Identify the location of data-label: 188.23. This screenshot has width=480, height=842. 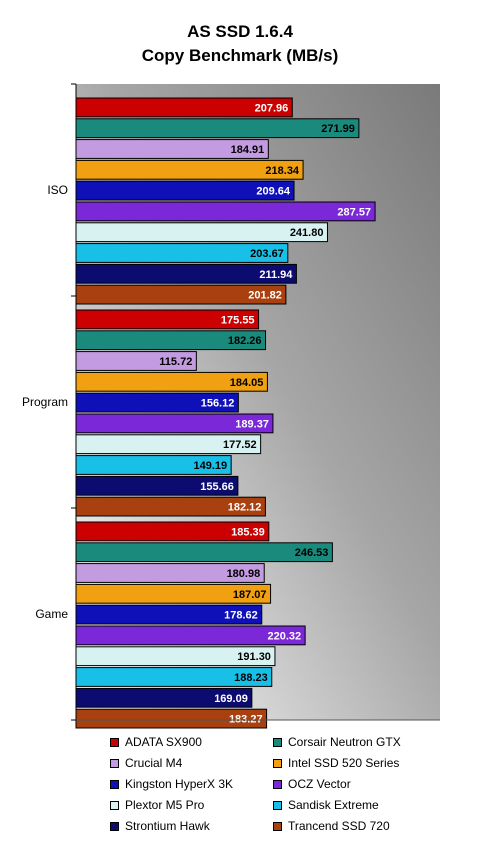
(251, 678).